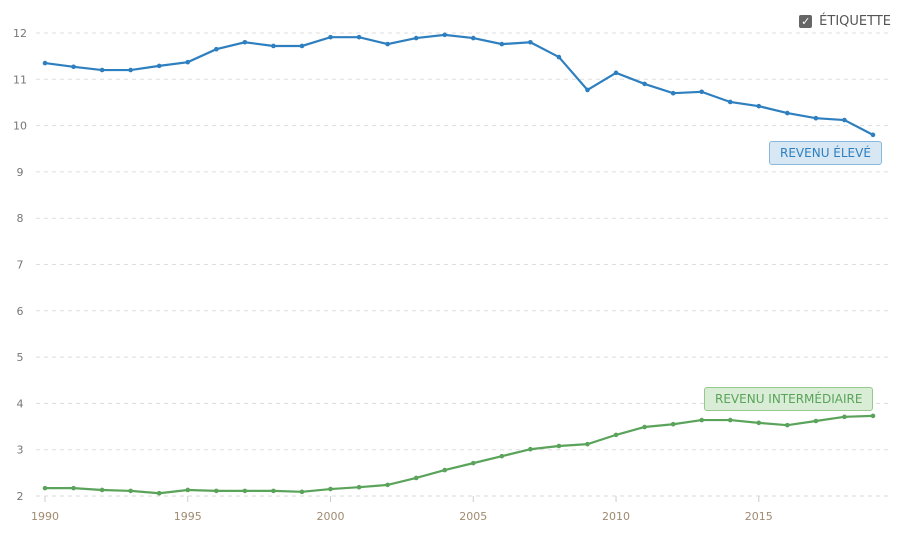 This screenshot has height=548, width=908. I want to click on x-tick-label: 2005, so click(473, 516).